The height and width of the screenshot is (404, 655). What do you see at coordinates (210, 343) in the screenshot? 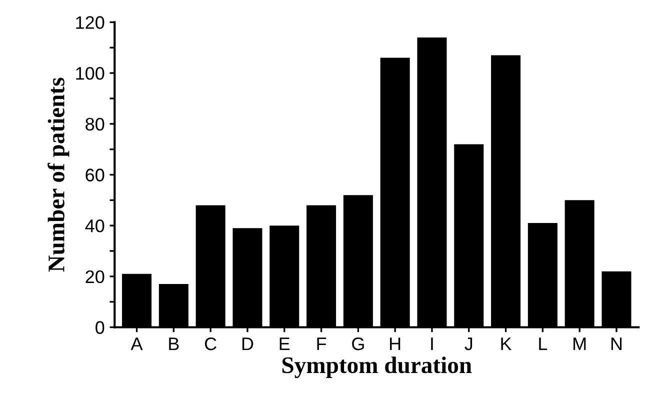
I see `x-tick-label: C` at bounding box center [210, 343].